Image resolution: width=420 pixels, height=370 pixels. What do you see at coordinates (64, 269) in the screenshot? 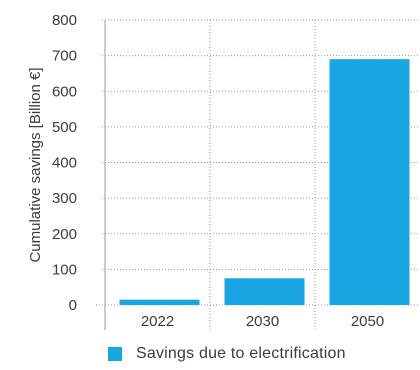
I see `y-tick-label: 100` at bounding box center [64, 269].